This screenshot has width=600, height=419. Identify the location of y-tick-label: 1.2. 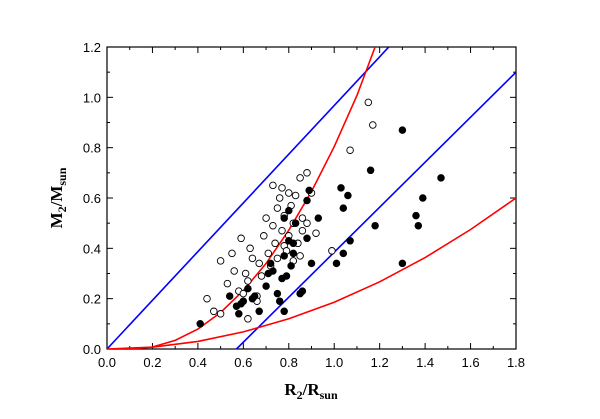
(92, 47).